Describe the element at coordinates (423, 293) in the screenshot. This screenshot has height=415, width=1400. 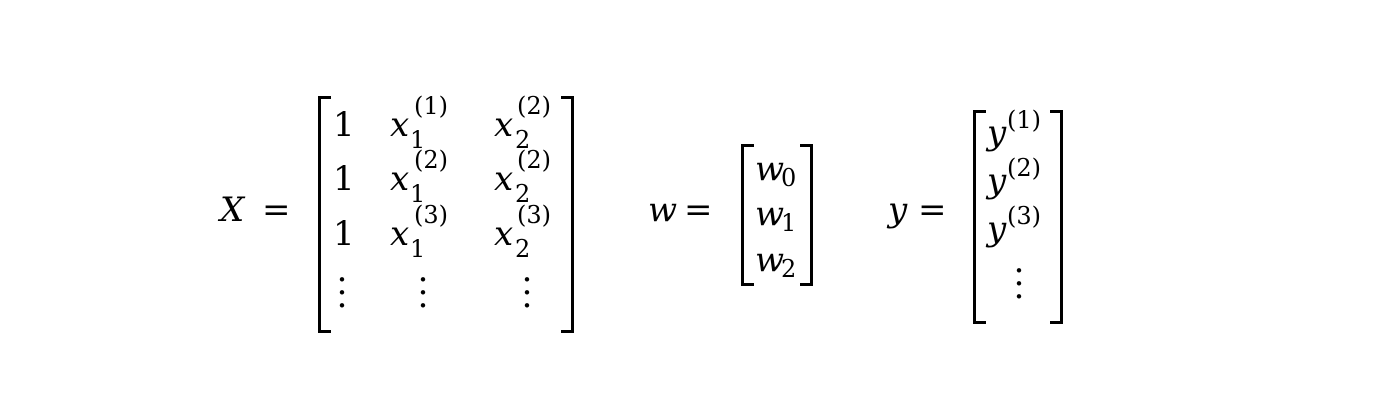
I see `matrix-X-r4-c2-vdots: · · ·` at that location.